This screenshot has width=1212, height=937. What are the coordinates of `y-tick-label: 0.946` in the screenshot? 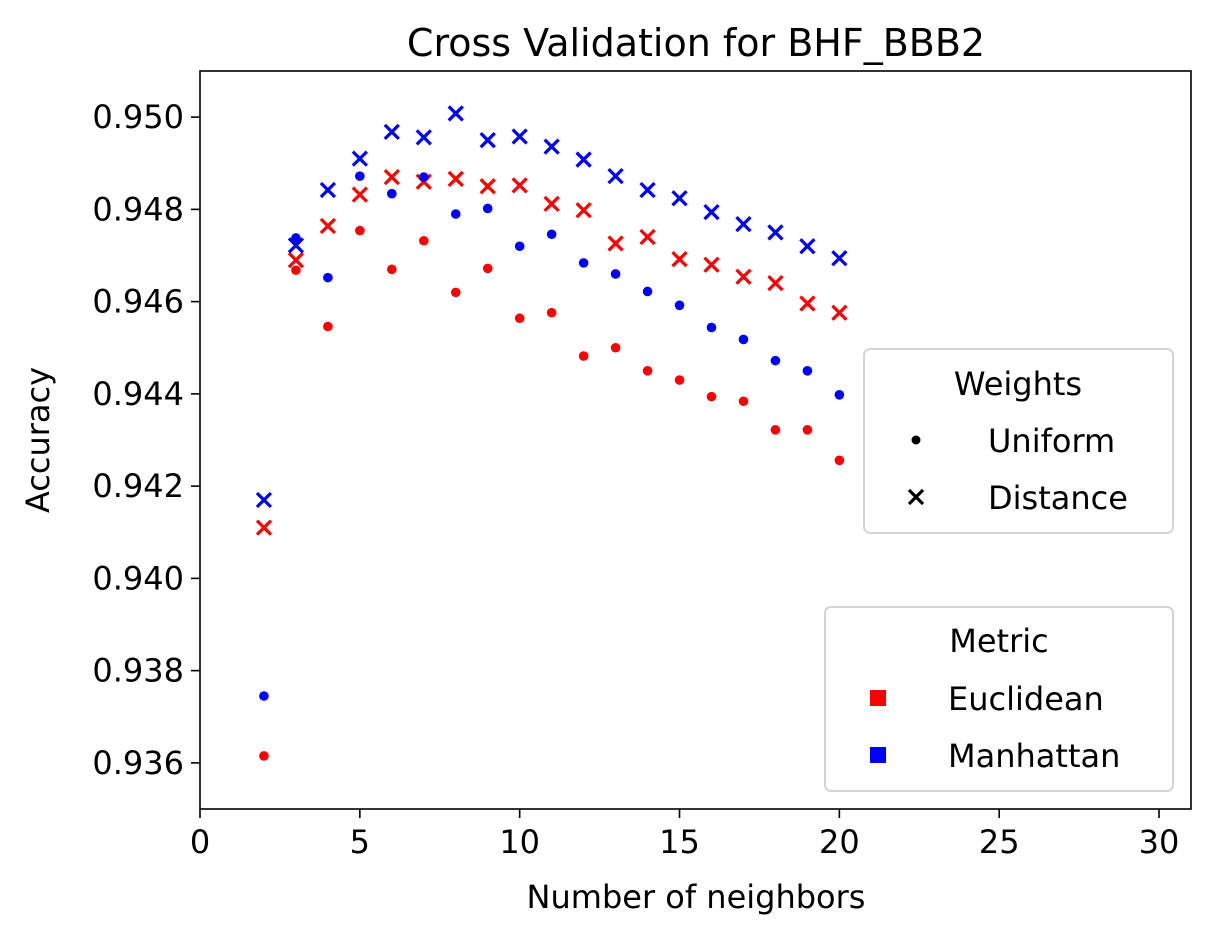 It's located at (138, 302).